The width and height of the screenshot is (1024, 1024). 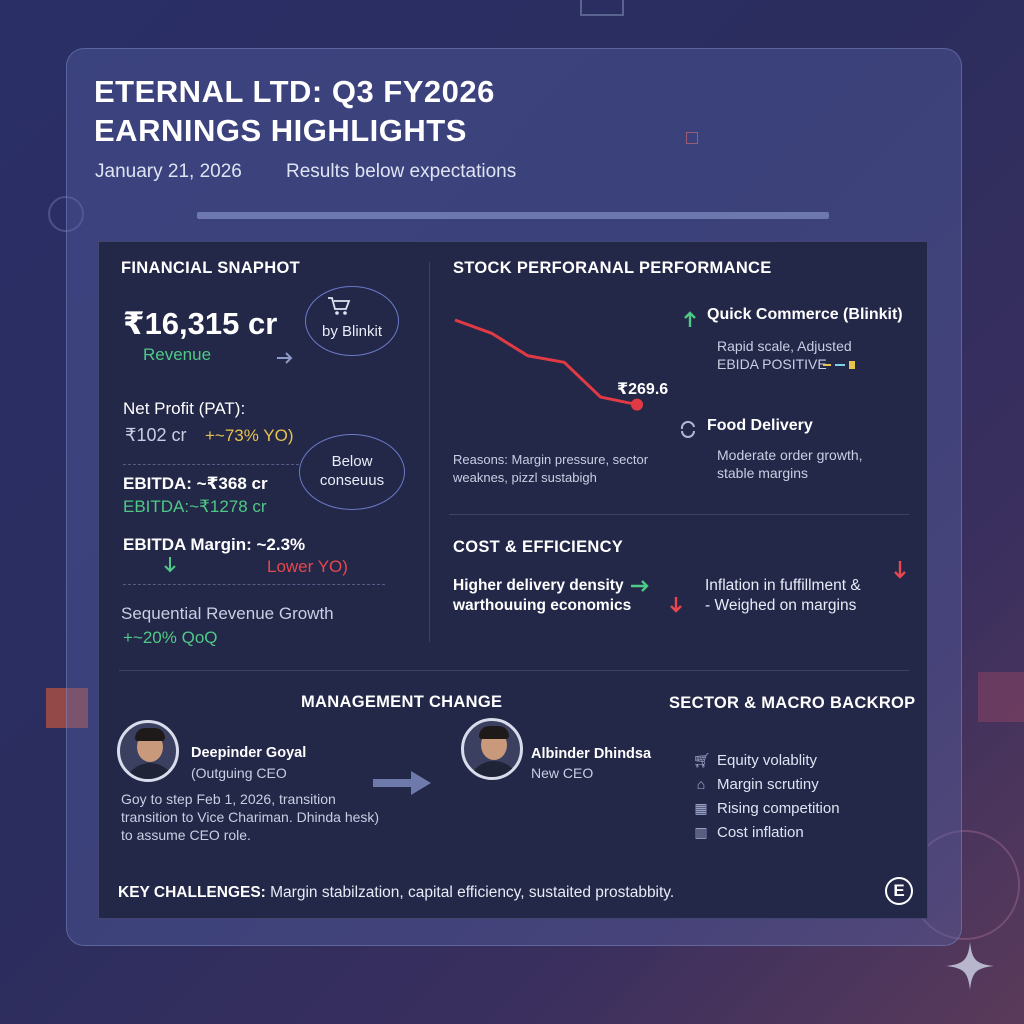 I want to click on ebitda-line-1: EBITDA: ~₹368 cr, so click(x=195, y=483).